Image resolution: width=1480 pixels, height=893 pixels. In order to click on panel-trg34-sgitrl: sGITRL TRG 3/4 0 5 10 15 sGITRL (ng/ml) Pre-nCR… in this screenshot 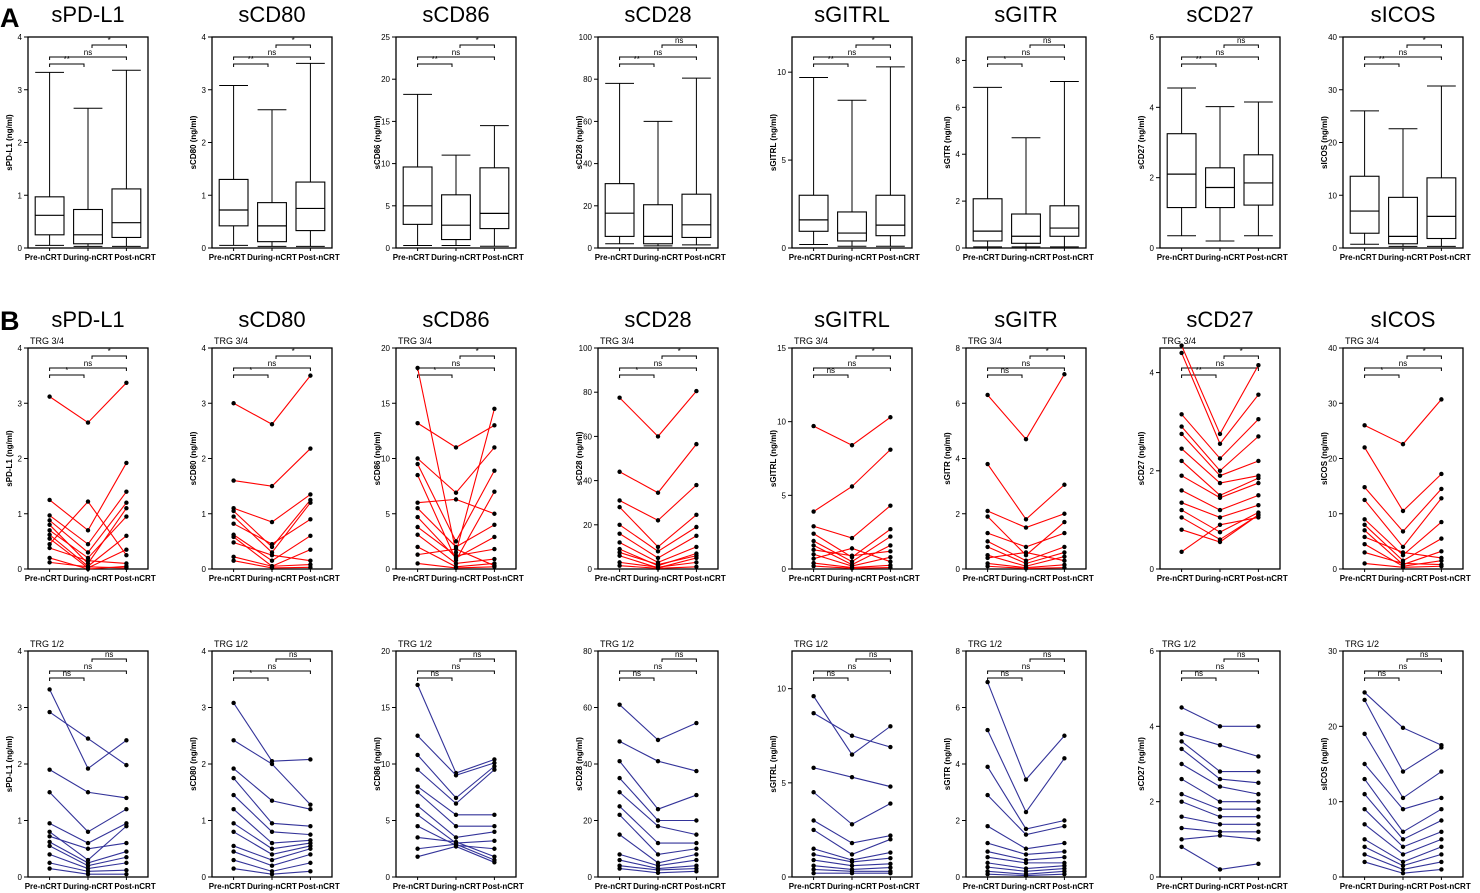, I will do `click(844, 445)`.